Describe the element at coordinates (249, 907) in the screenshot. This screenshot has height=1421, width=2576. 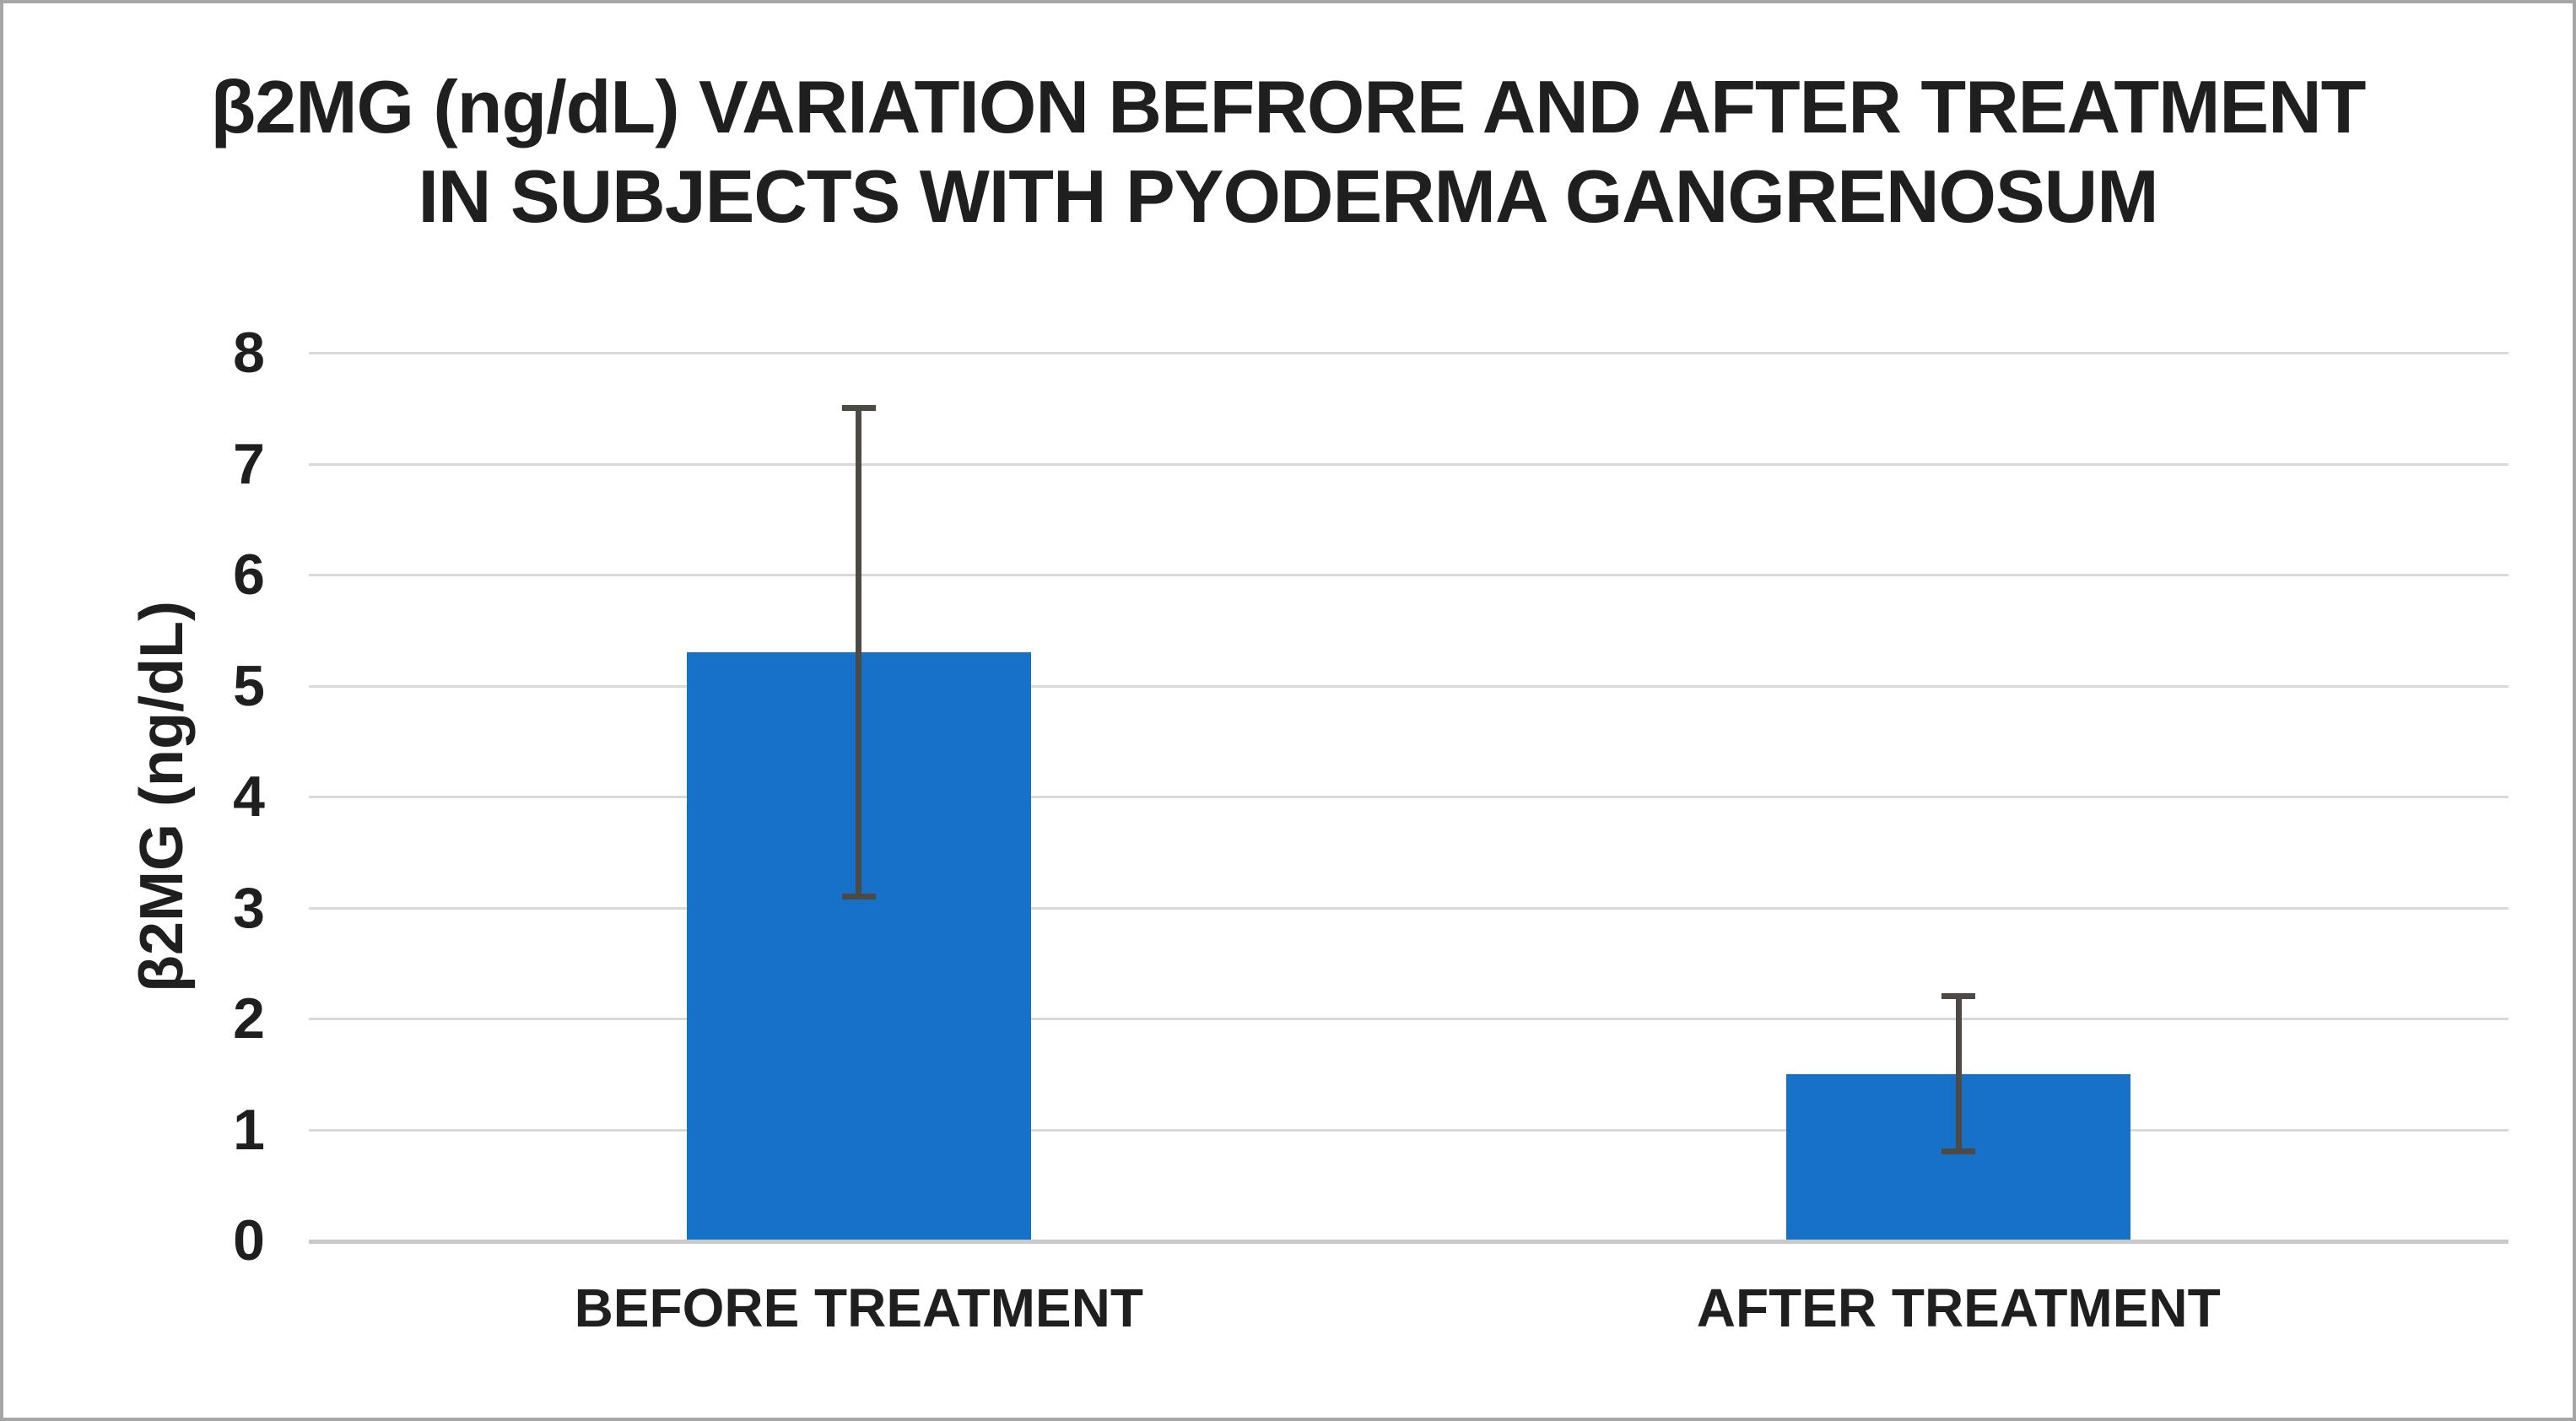
I see `y-tick-label: 3` at that location.